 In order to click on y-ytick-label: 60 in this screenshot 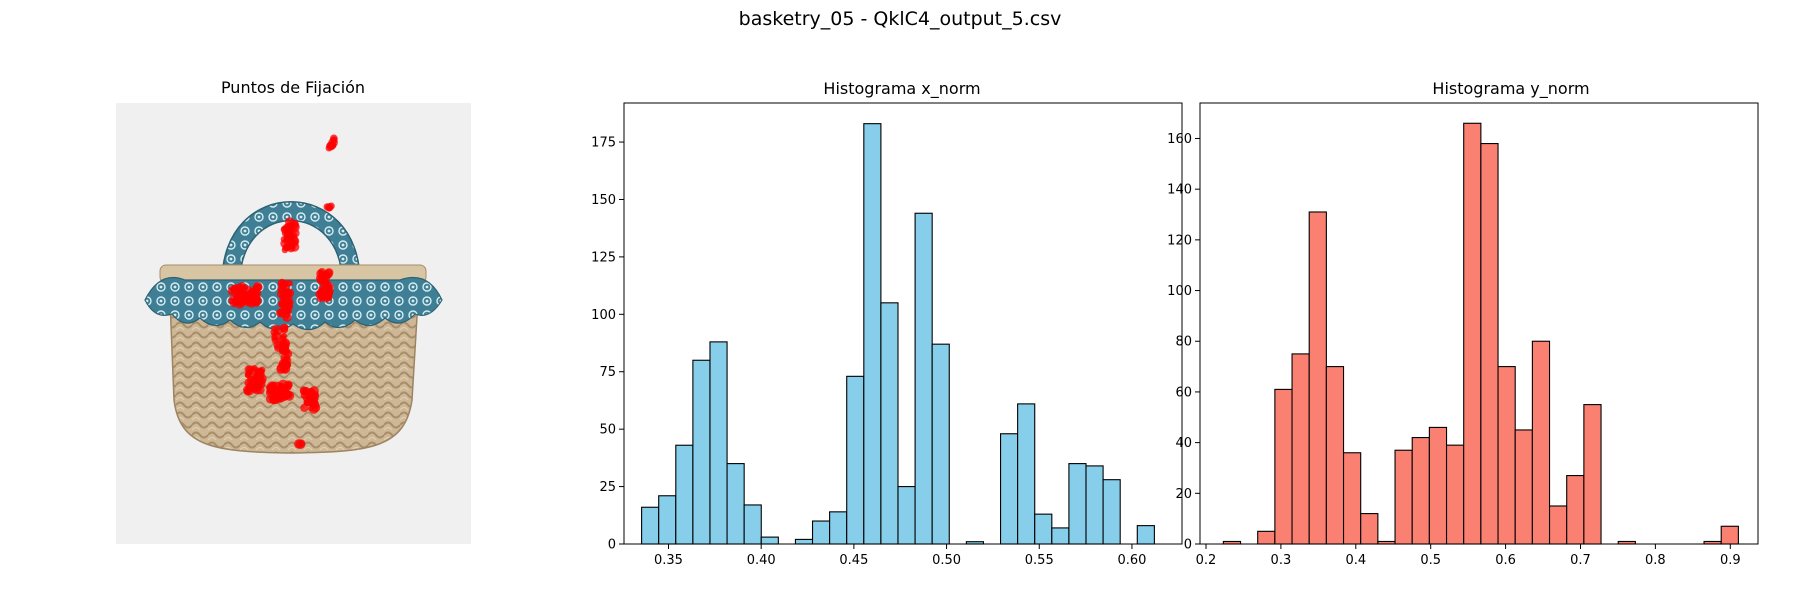, I will do `click(1183, 392)`.